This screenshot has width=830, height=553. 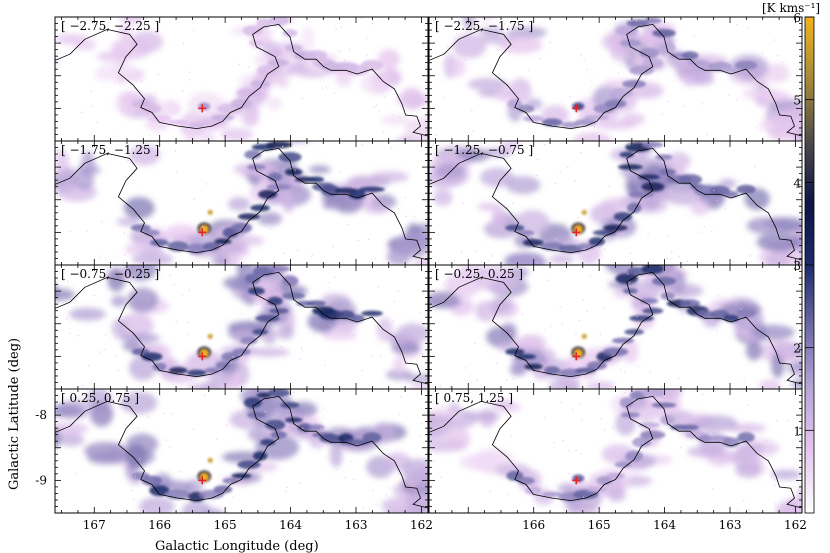 I want to click on colorbar-tick-label: 2, so click(x=797, y=349).